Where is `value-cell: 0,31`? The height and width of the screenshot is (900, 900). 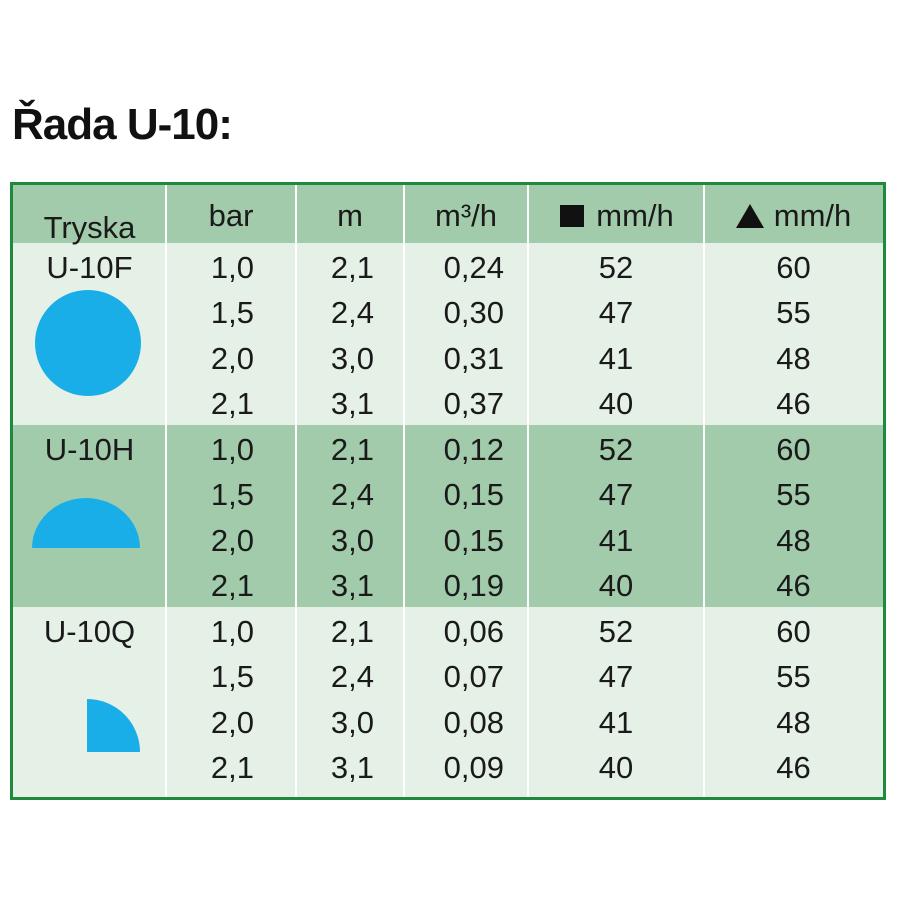 value-cell: 0,31 is located at coordinates (473, 358).